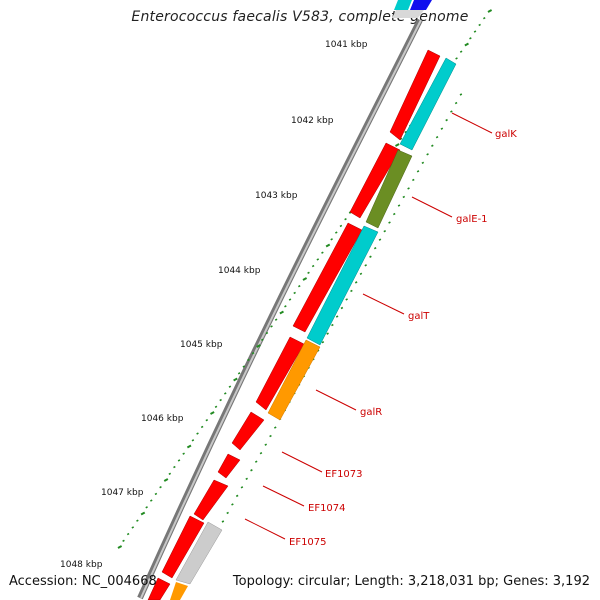  I want to click on gene-label-galE-1: galE-1, so click(472, 219).